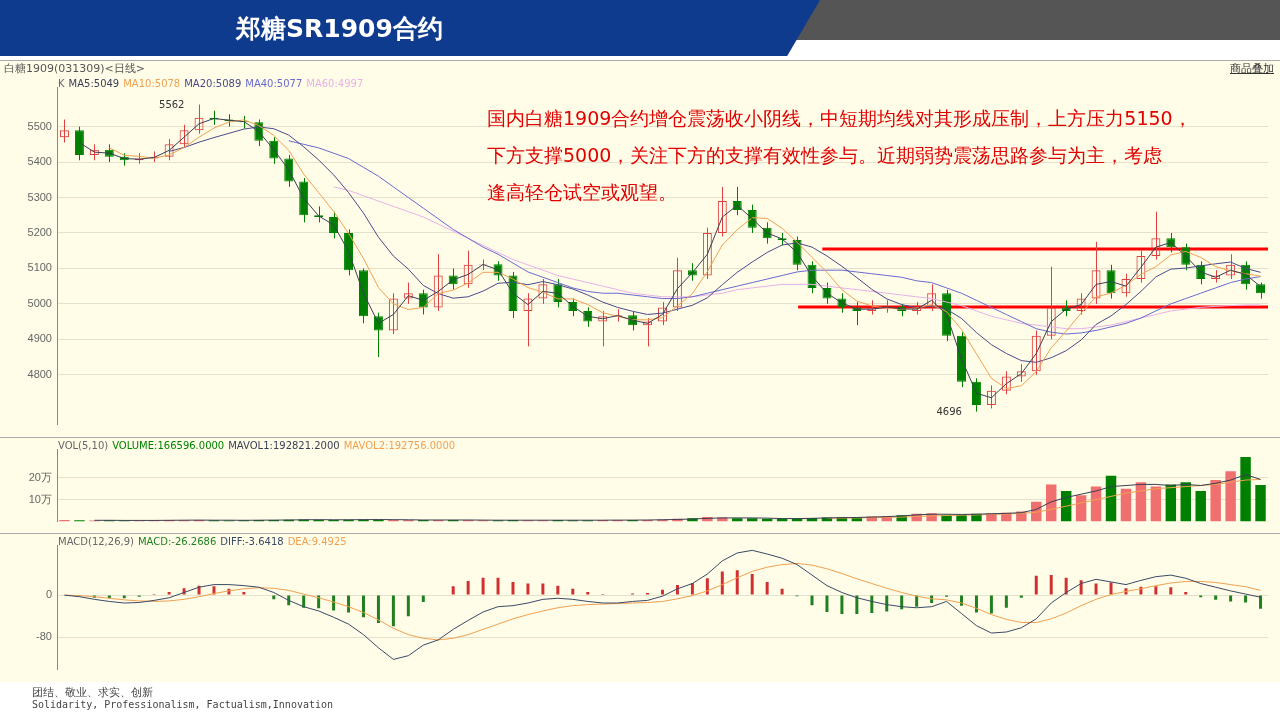  Describe the element at coordinates (96, 541) in the screenshot. I see `legend-title: MACD(12,26,9)` at that location.